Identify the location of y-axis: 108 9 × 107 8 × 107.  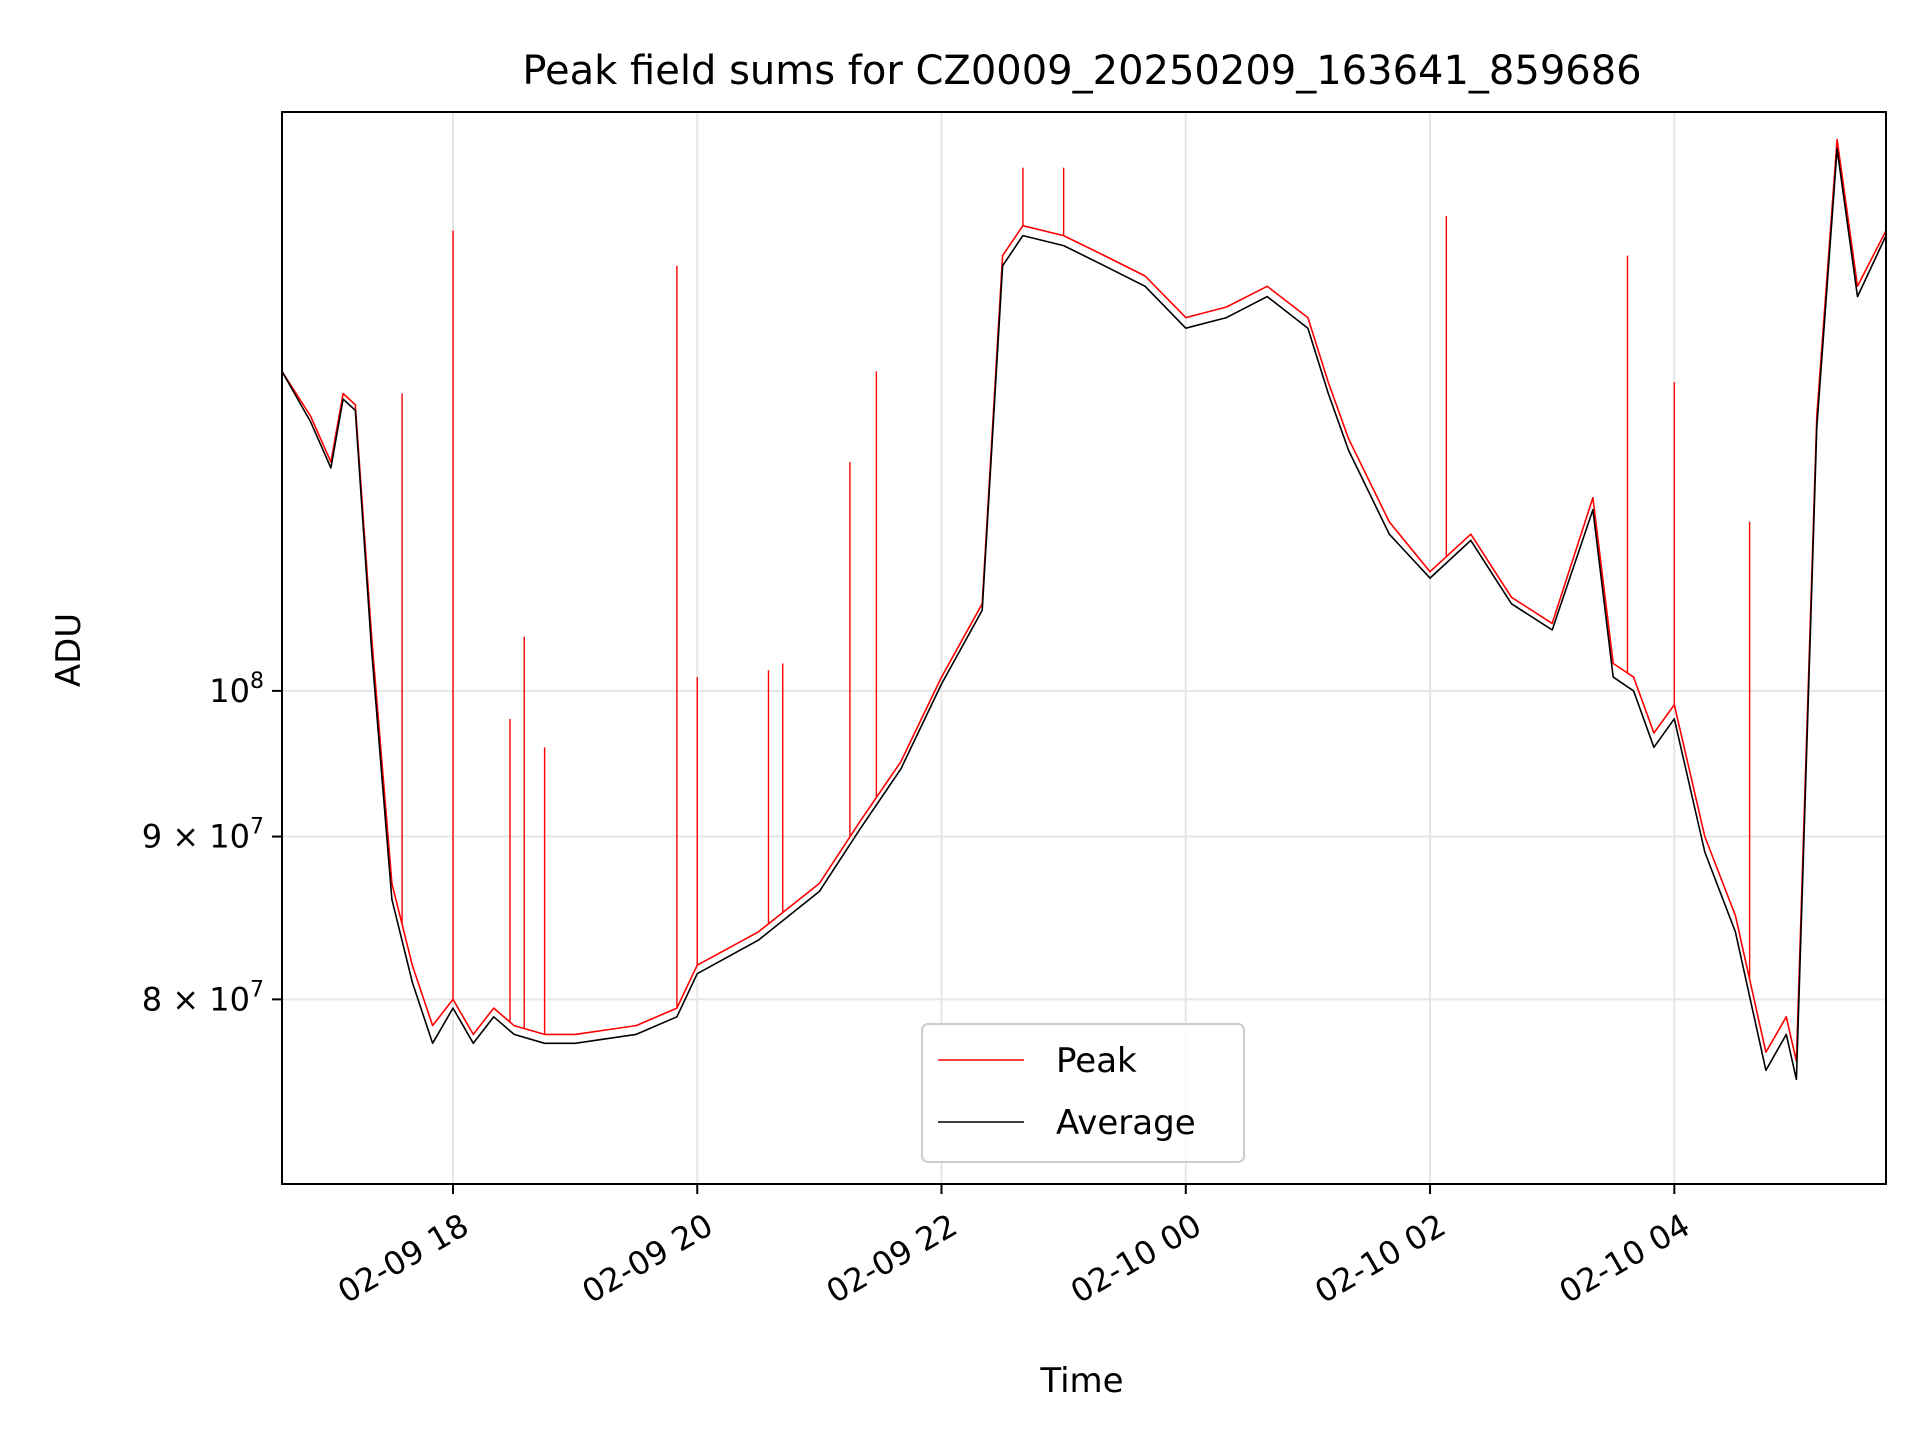
(212, 843).